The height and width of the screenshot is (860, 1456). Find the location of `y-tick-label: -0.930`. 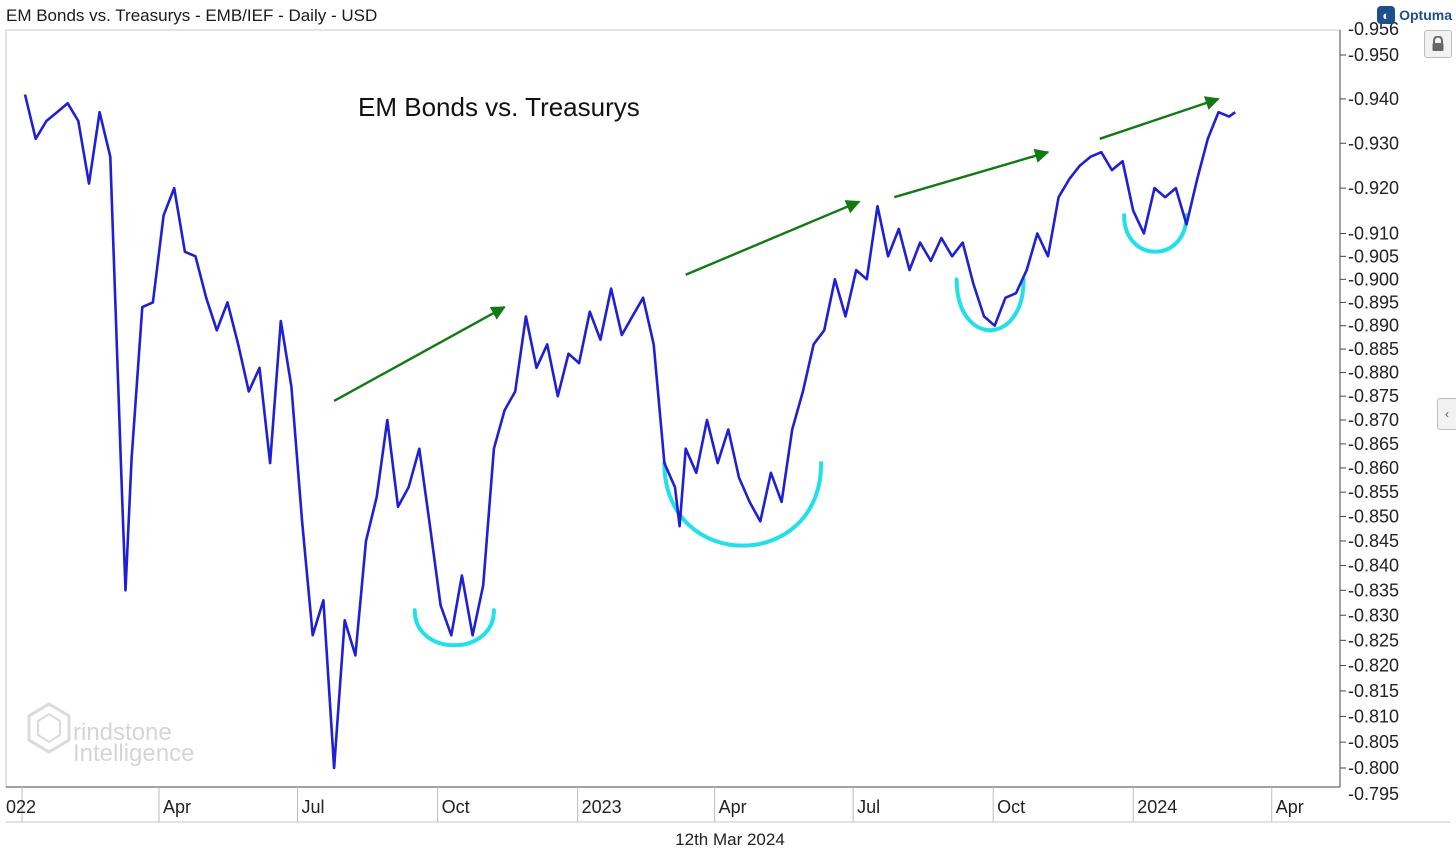

y-tick-label: -0.930 is located at coordinates (1373, 143).